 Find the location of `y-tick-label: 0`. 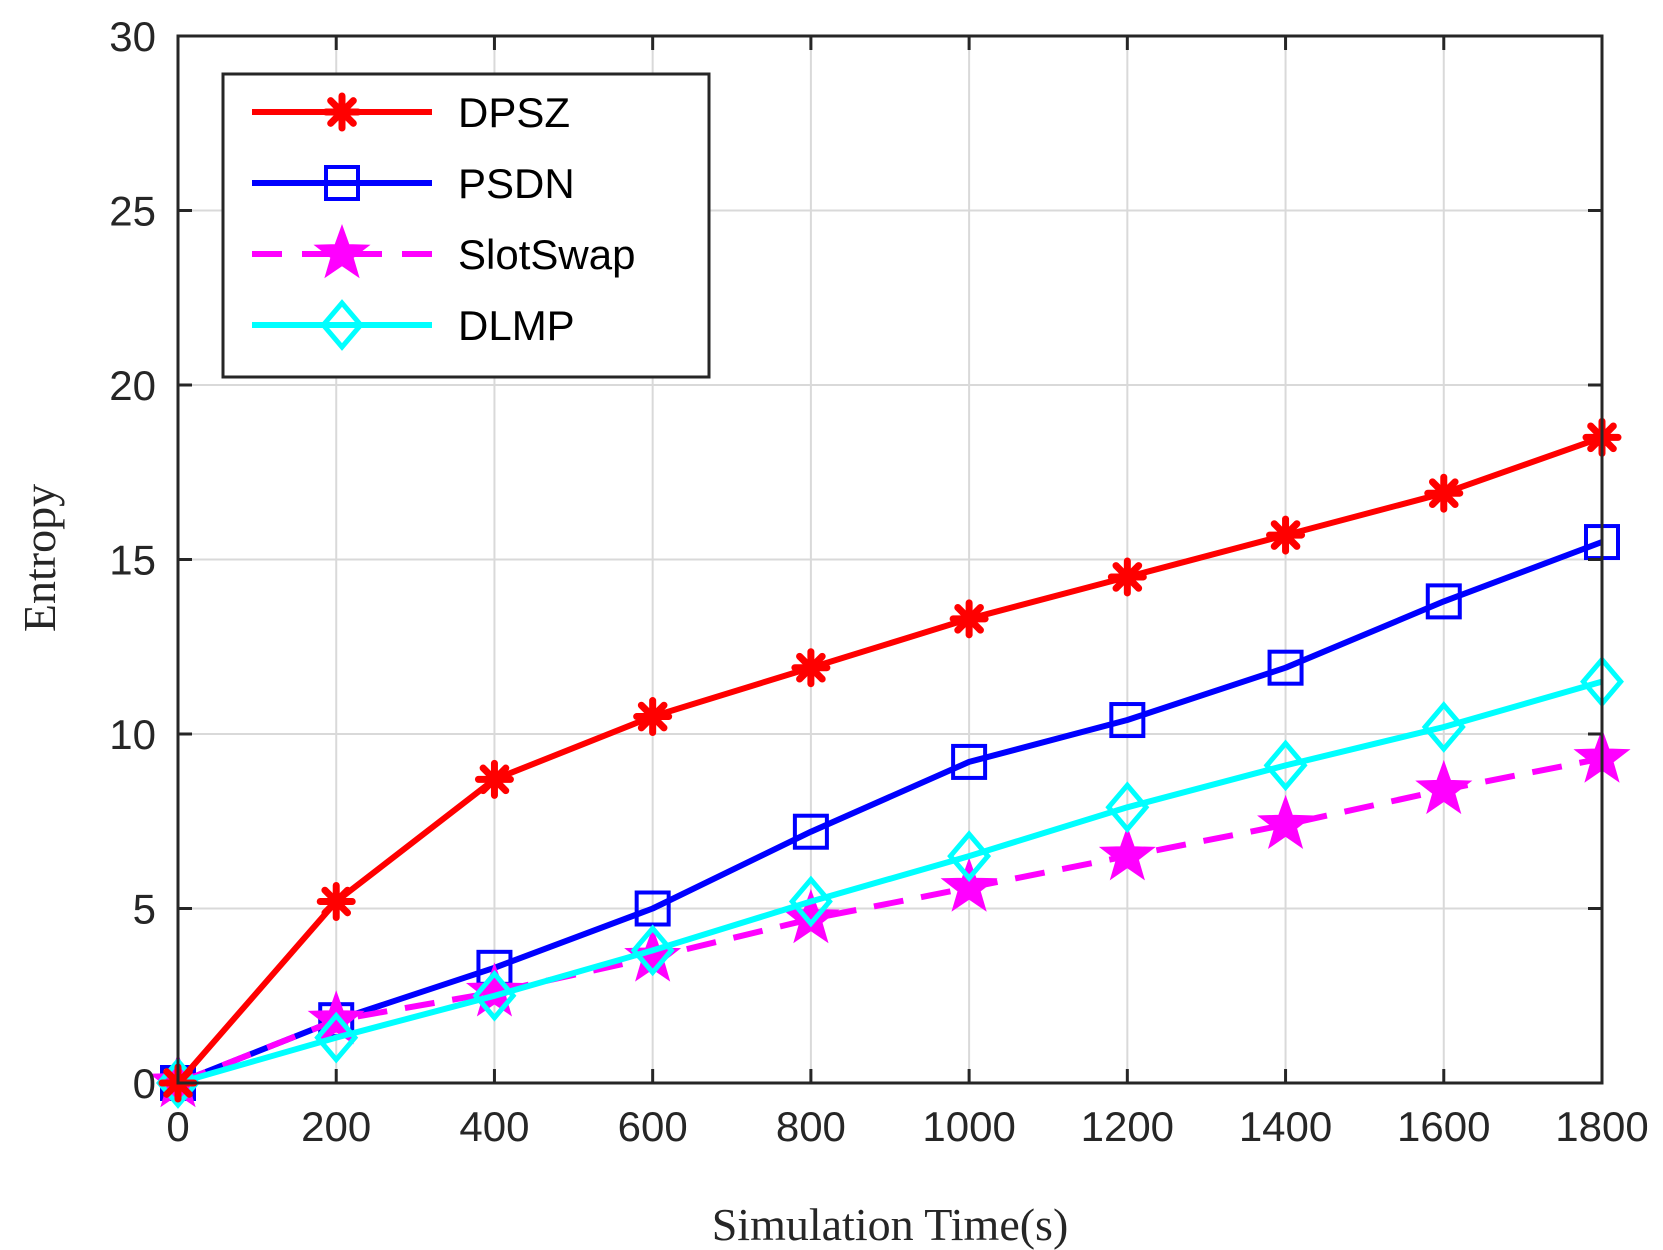

y-tick-label: 0 is located at coordinates (144, 1083).